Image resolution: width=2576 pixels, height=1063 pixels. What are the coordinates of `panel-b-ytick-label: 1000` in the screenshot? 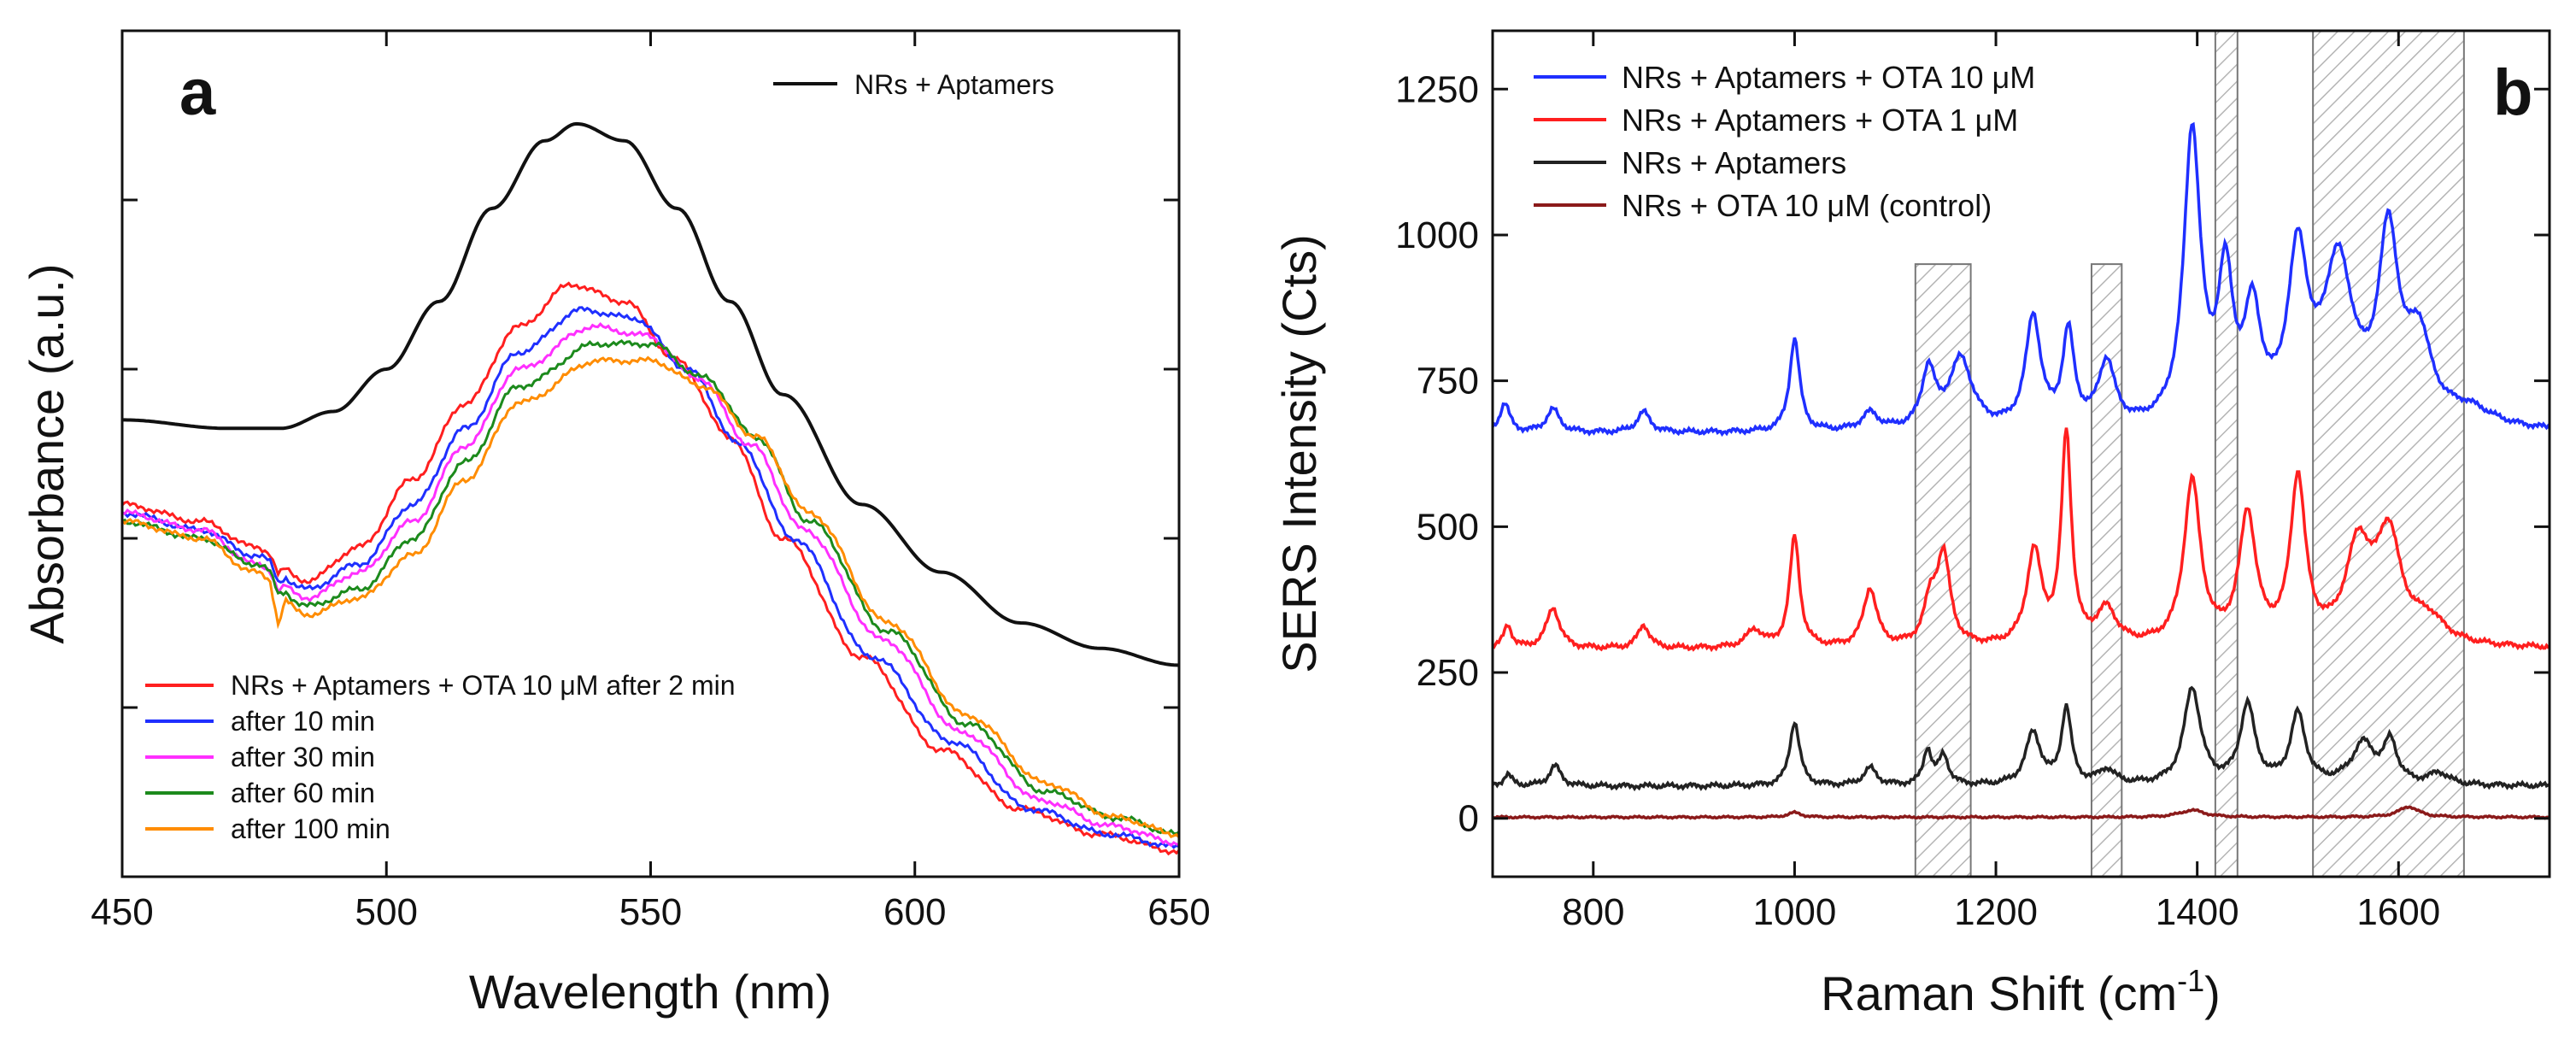 It's located at (1437, 235).